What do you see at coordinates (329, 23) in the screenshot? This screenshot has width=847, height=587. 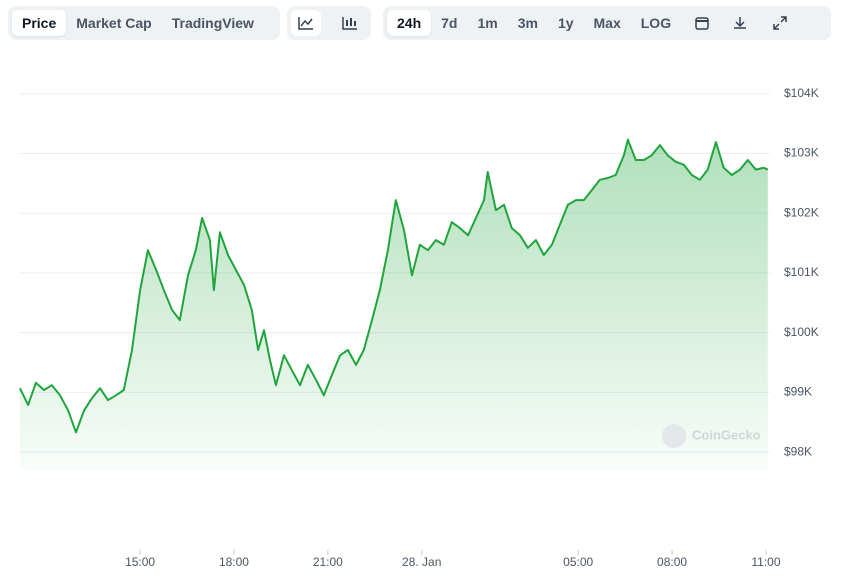 I see `chart-style` at bounding box center [329, 23].